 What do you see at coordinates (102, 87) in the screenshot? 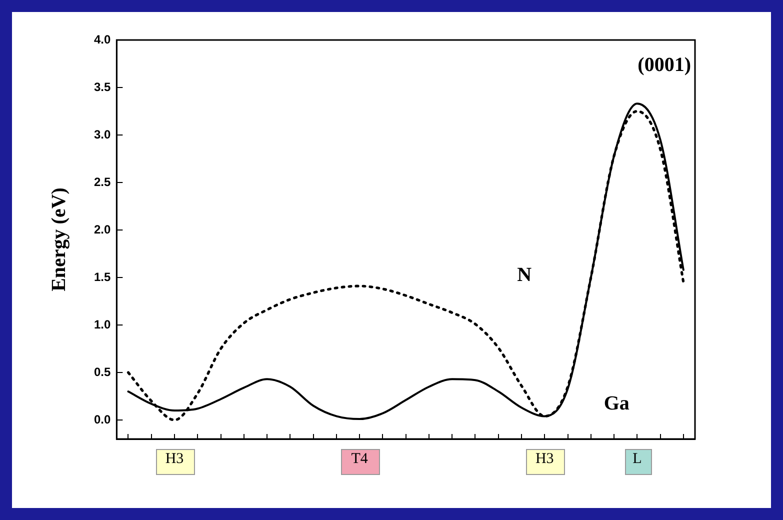
I see `y-tick-label: 3.5` at bounding box center [102, 87].